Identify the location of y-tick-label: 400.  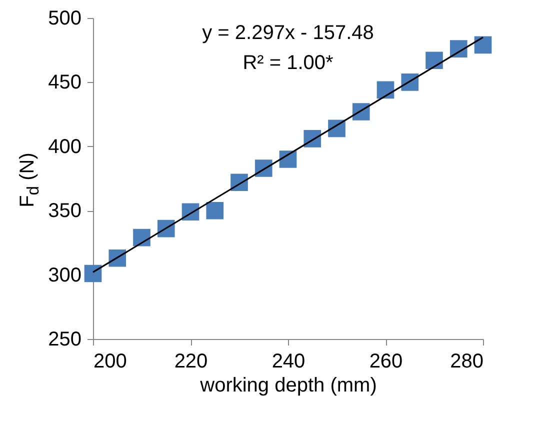
(65, 147).